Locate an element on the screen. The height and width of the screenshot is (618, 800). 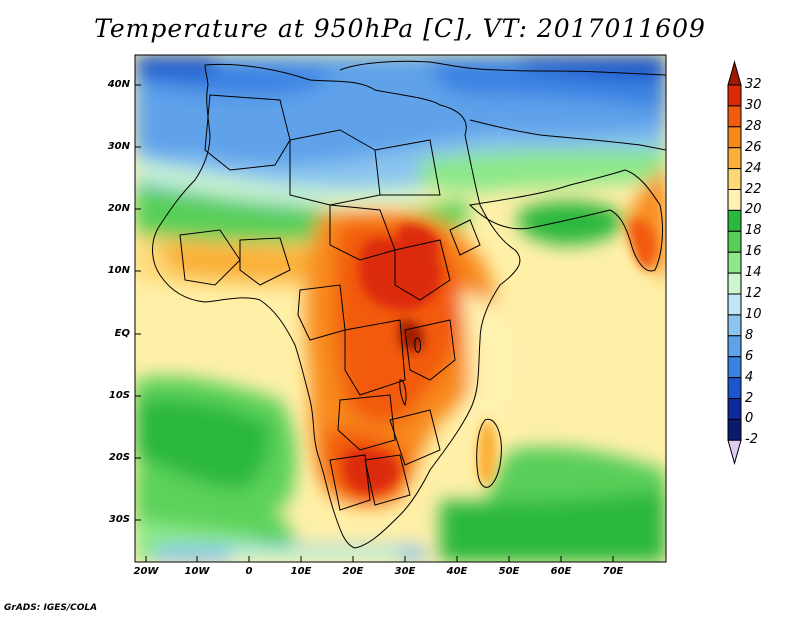
lon-label-10w: 10W is located at coordinates (197, 571).